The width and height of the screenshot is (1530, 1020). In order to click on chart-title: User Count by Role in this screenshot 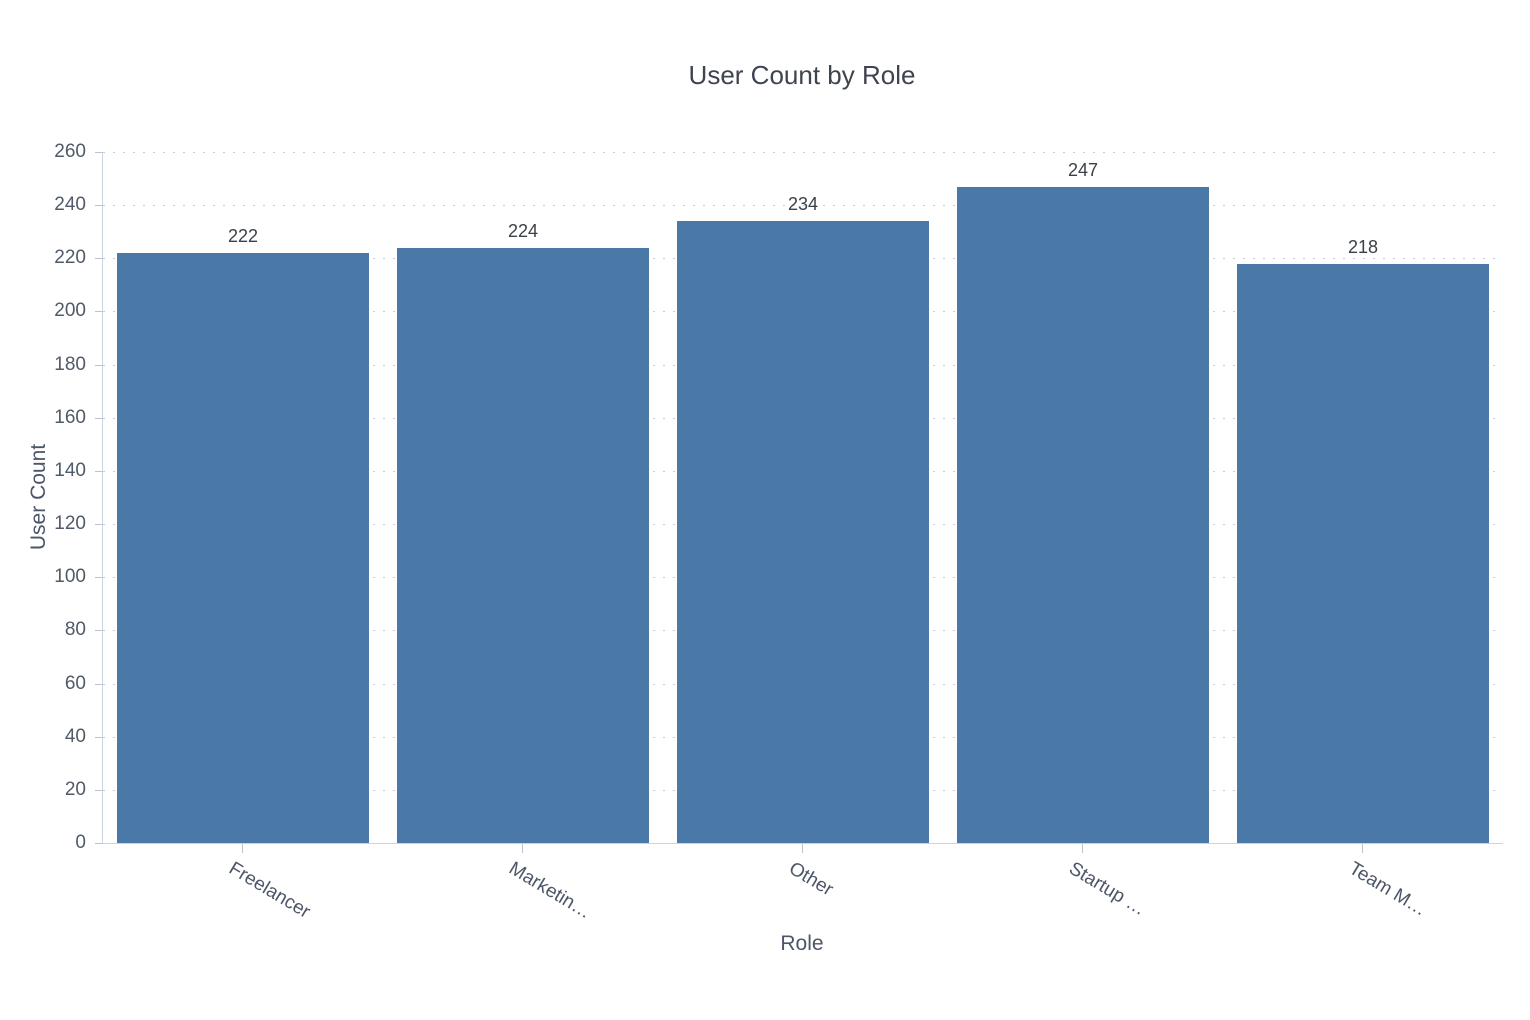, I will do `click(802, 75)`.